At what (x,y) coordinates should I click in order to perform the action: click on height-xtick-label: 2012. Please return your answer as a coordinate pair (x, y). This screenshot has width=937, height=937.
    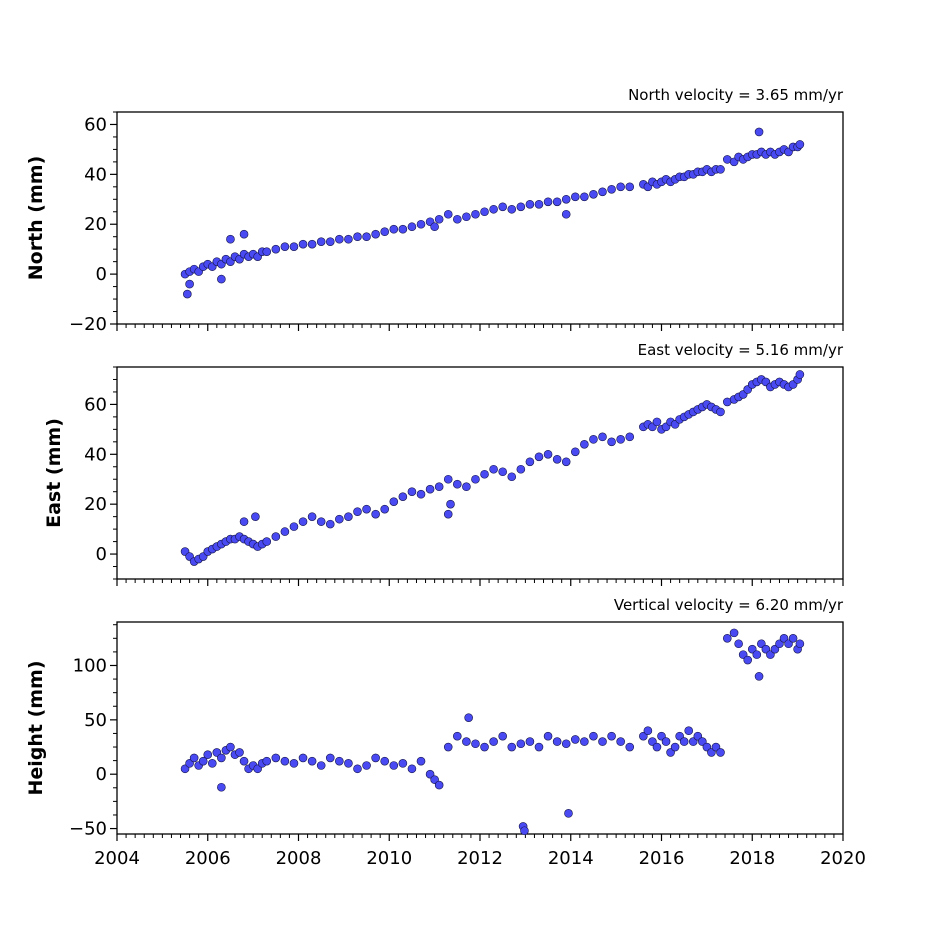
    Looking at the image, I should click on (480, 858).